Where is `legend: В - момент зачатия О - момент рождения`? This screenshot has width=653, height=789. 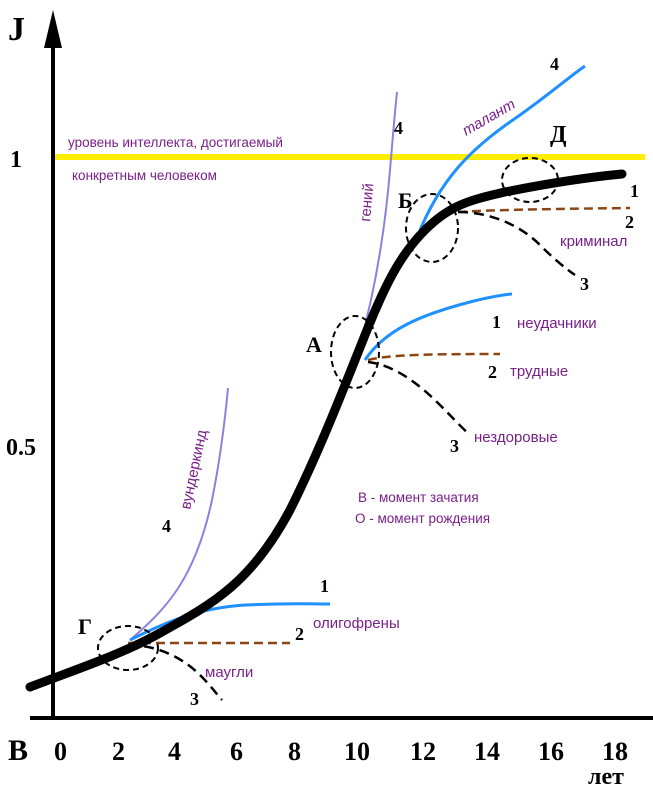
legend: В - момент зачатия О - момент рождения is located at coordinates (422, 508).